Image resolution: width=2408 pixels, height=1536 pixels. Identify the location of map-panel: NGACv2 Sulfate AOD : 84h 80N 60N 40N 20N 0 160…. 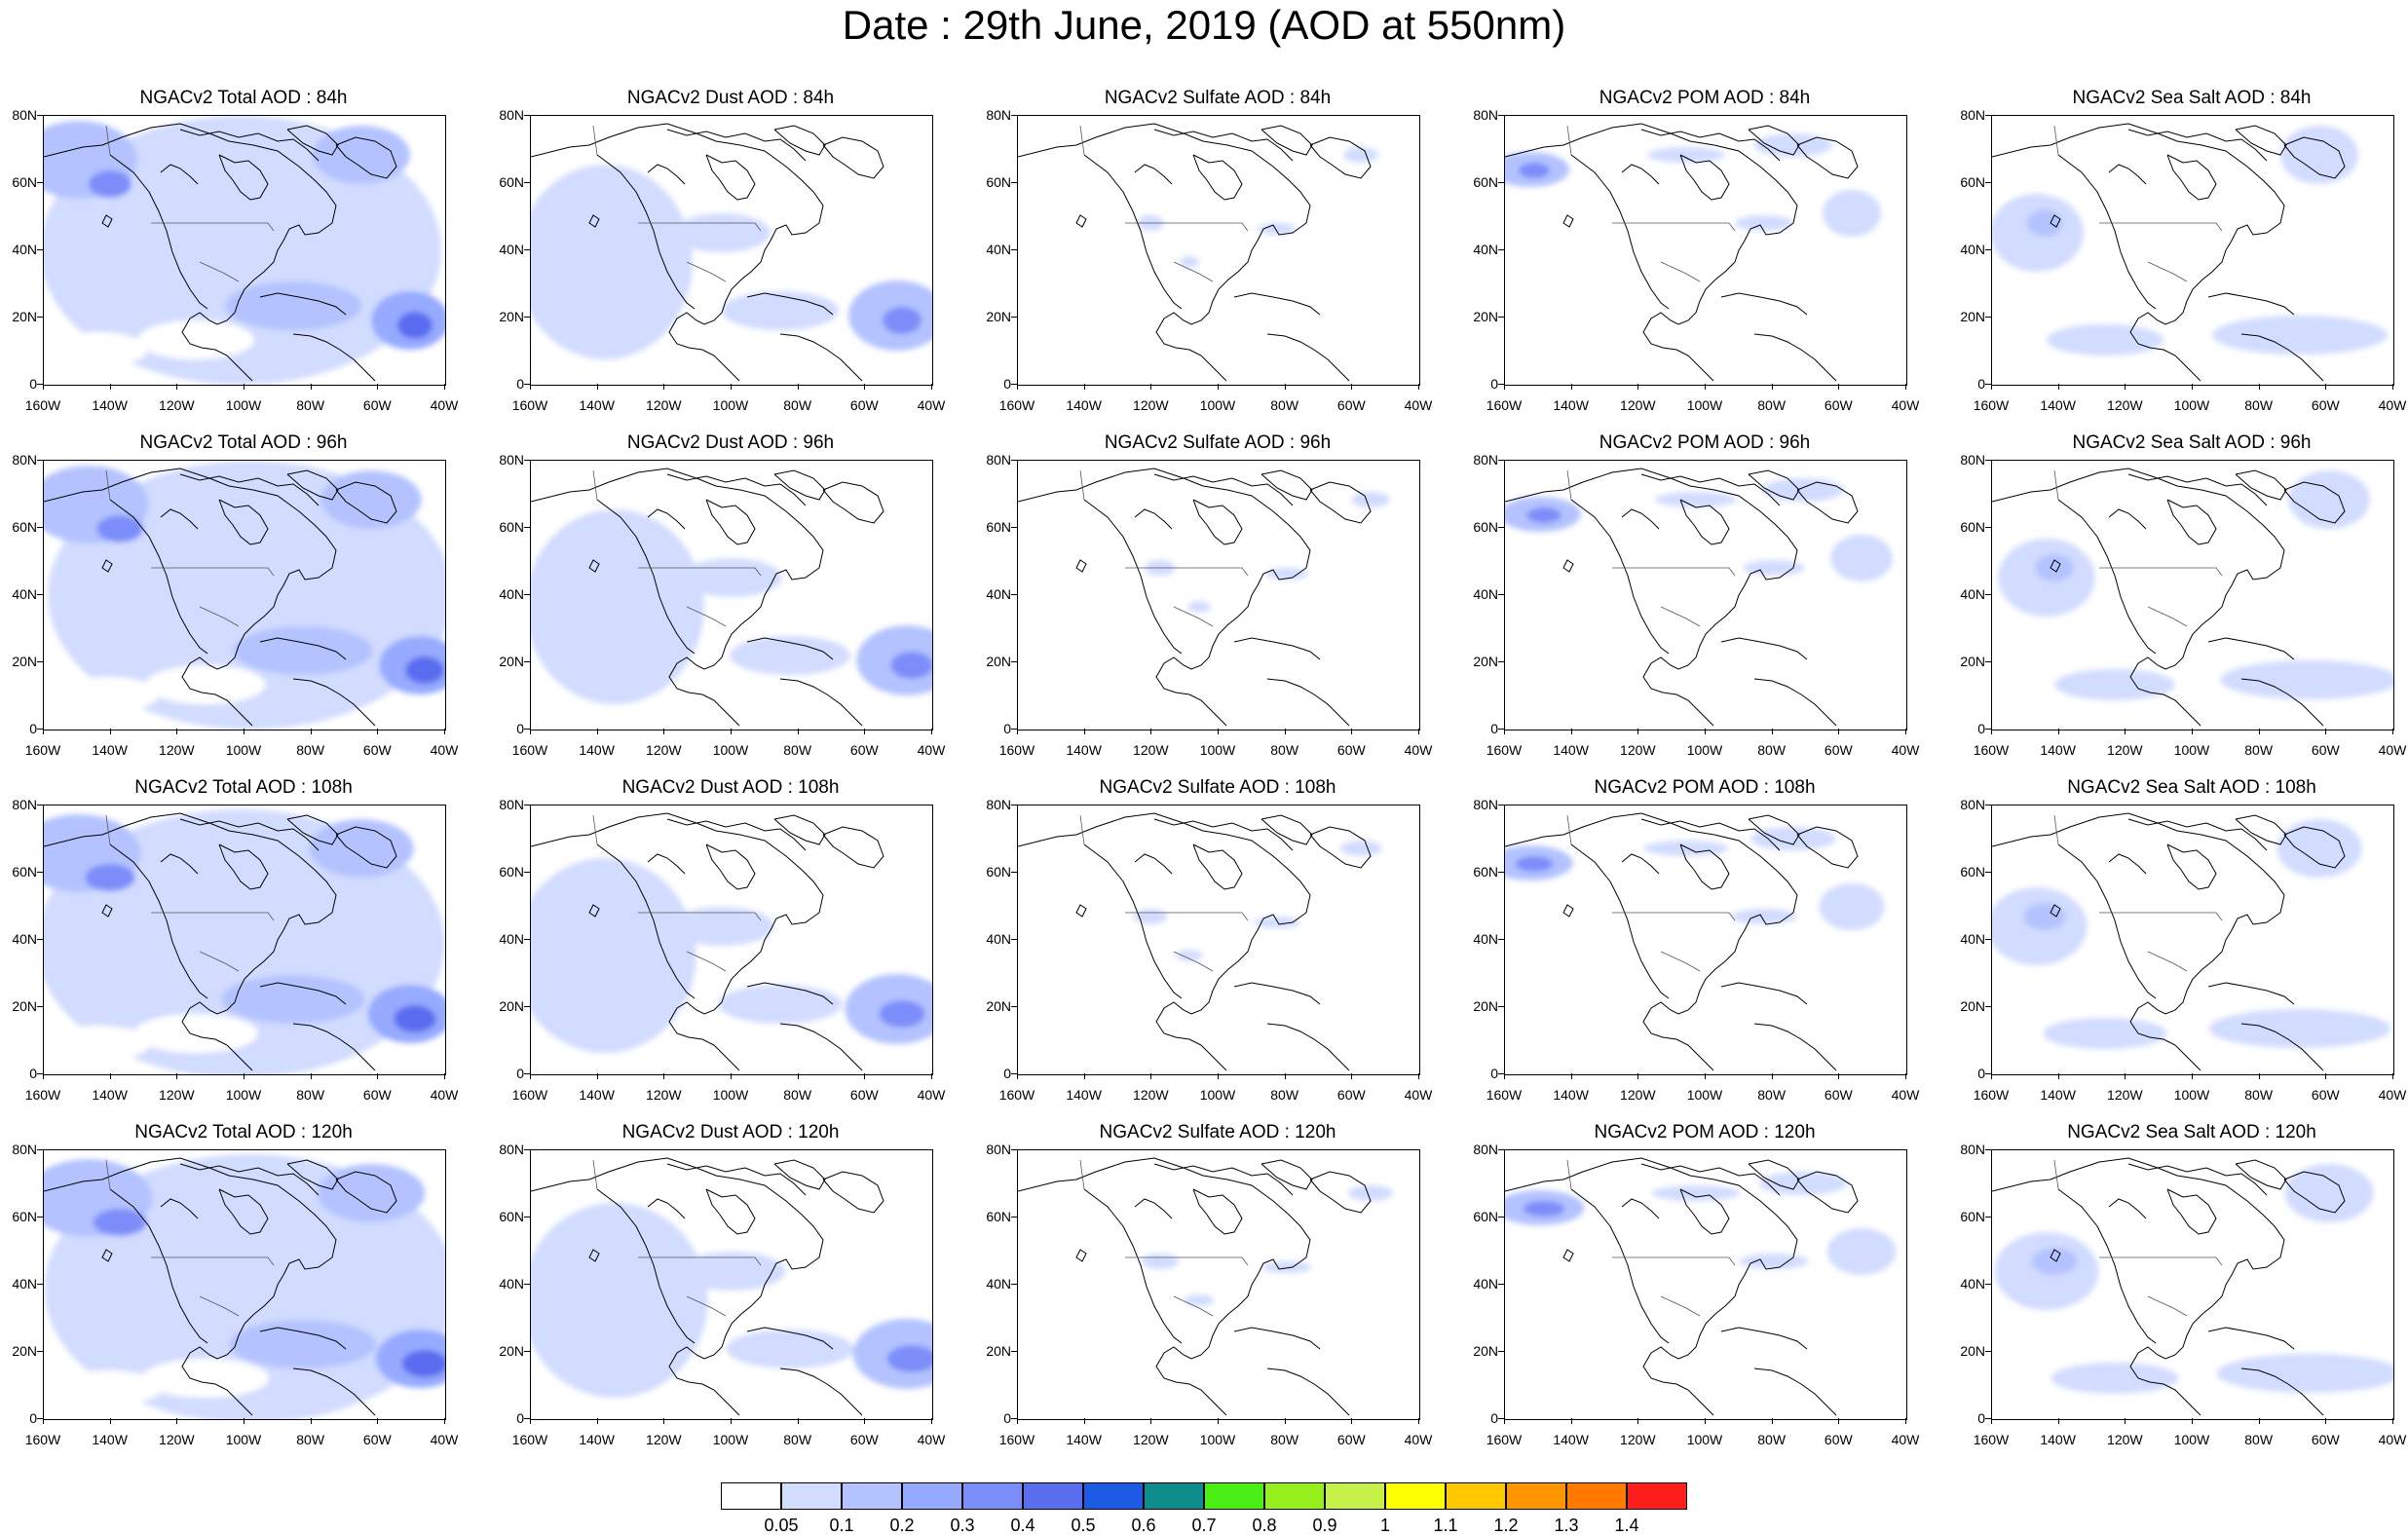
(1206, 253).